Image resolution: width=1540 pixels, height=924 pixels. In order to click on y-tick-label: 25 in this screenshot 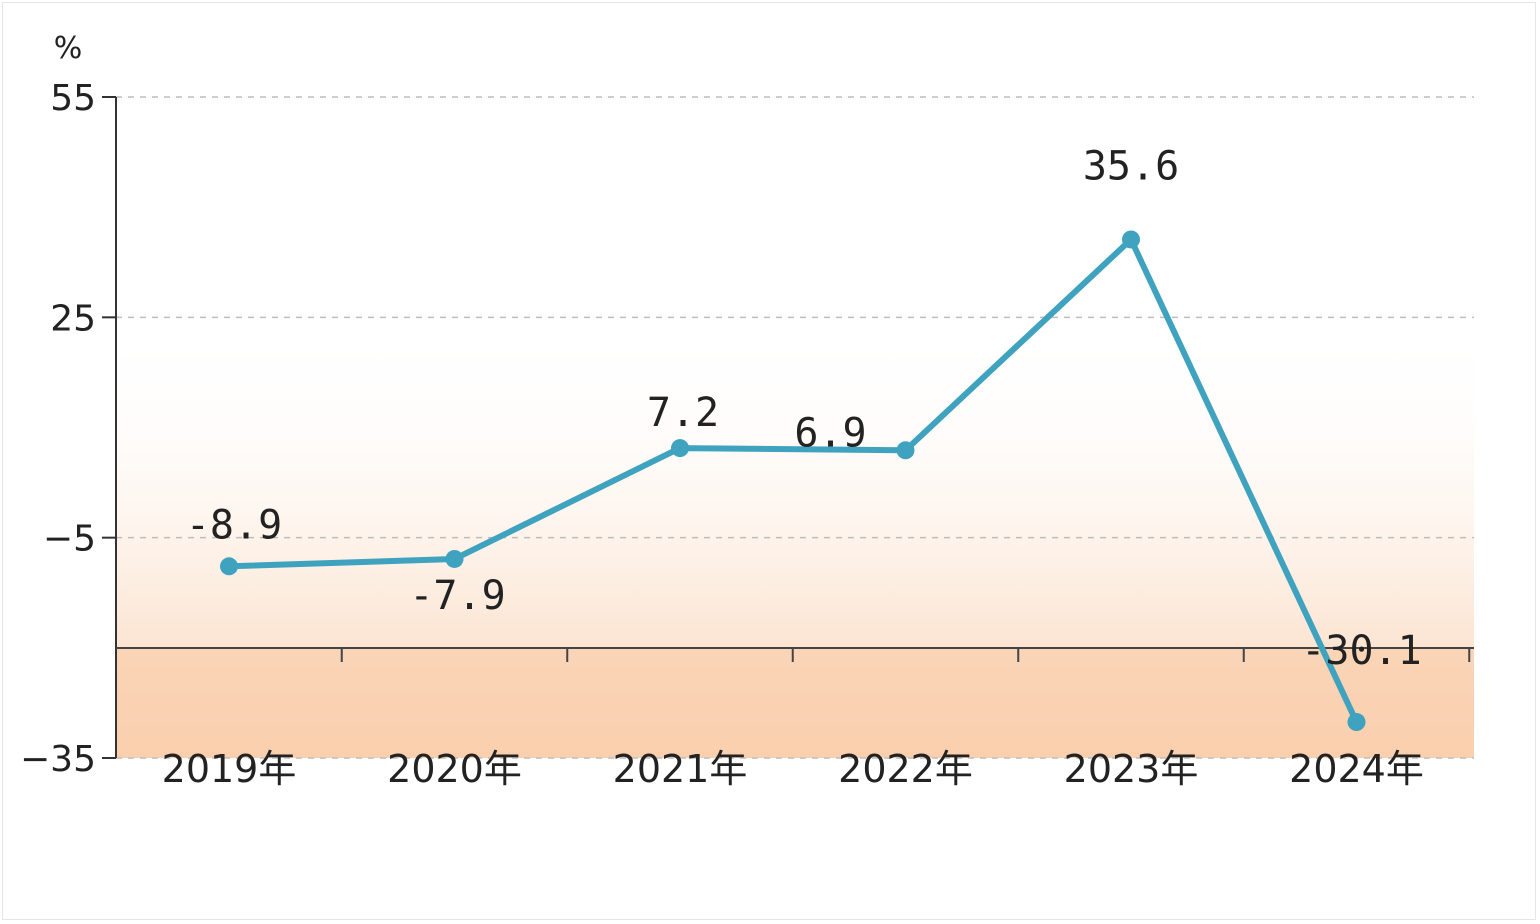, I will do `click(73, 318)`.